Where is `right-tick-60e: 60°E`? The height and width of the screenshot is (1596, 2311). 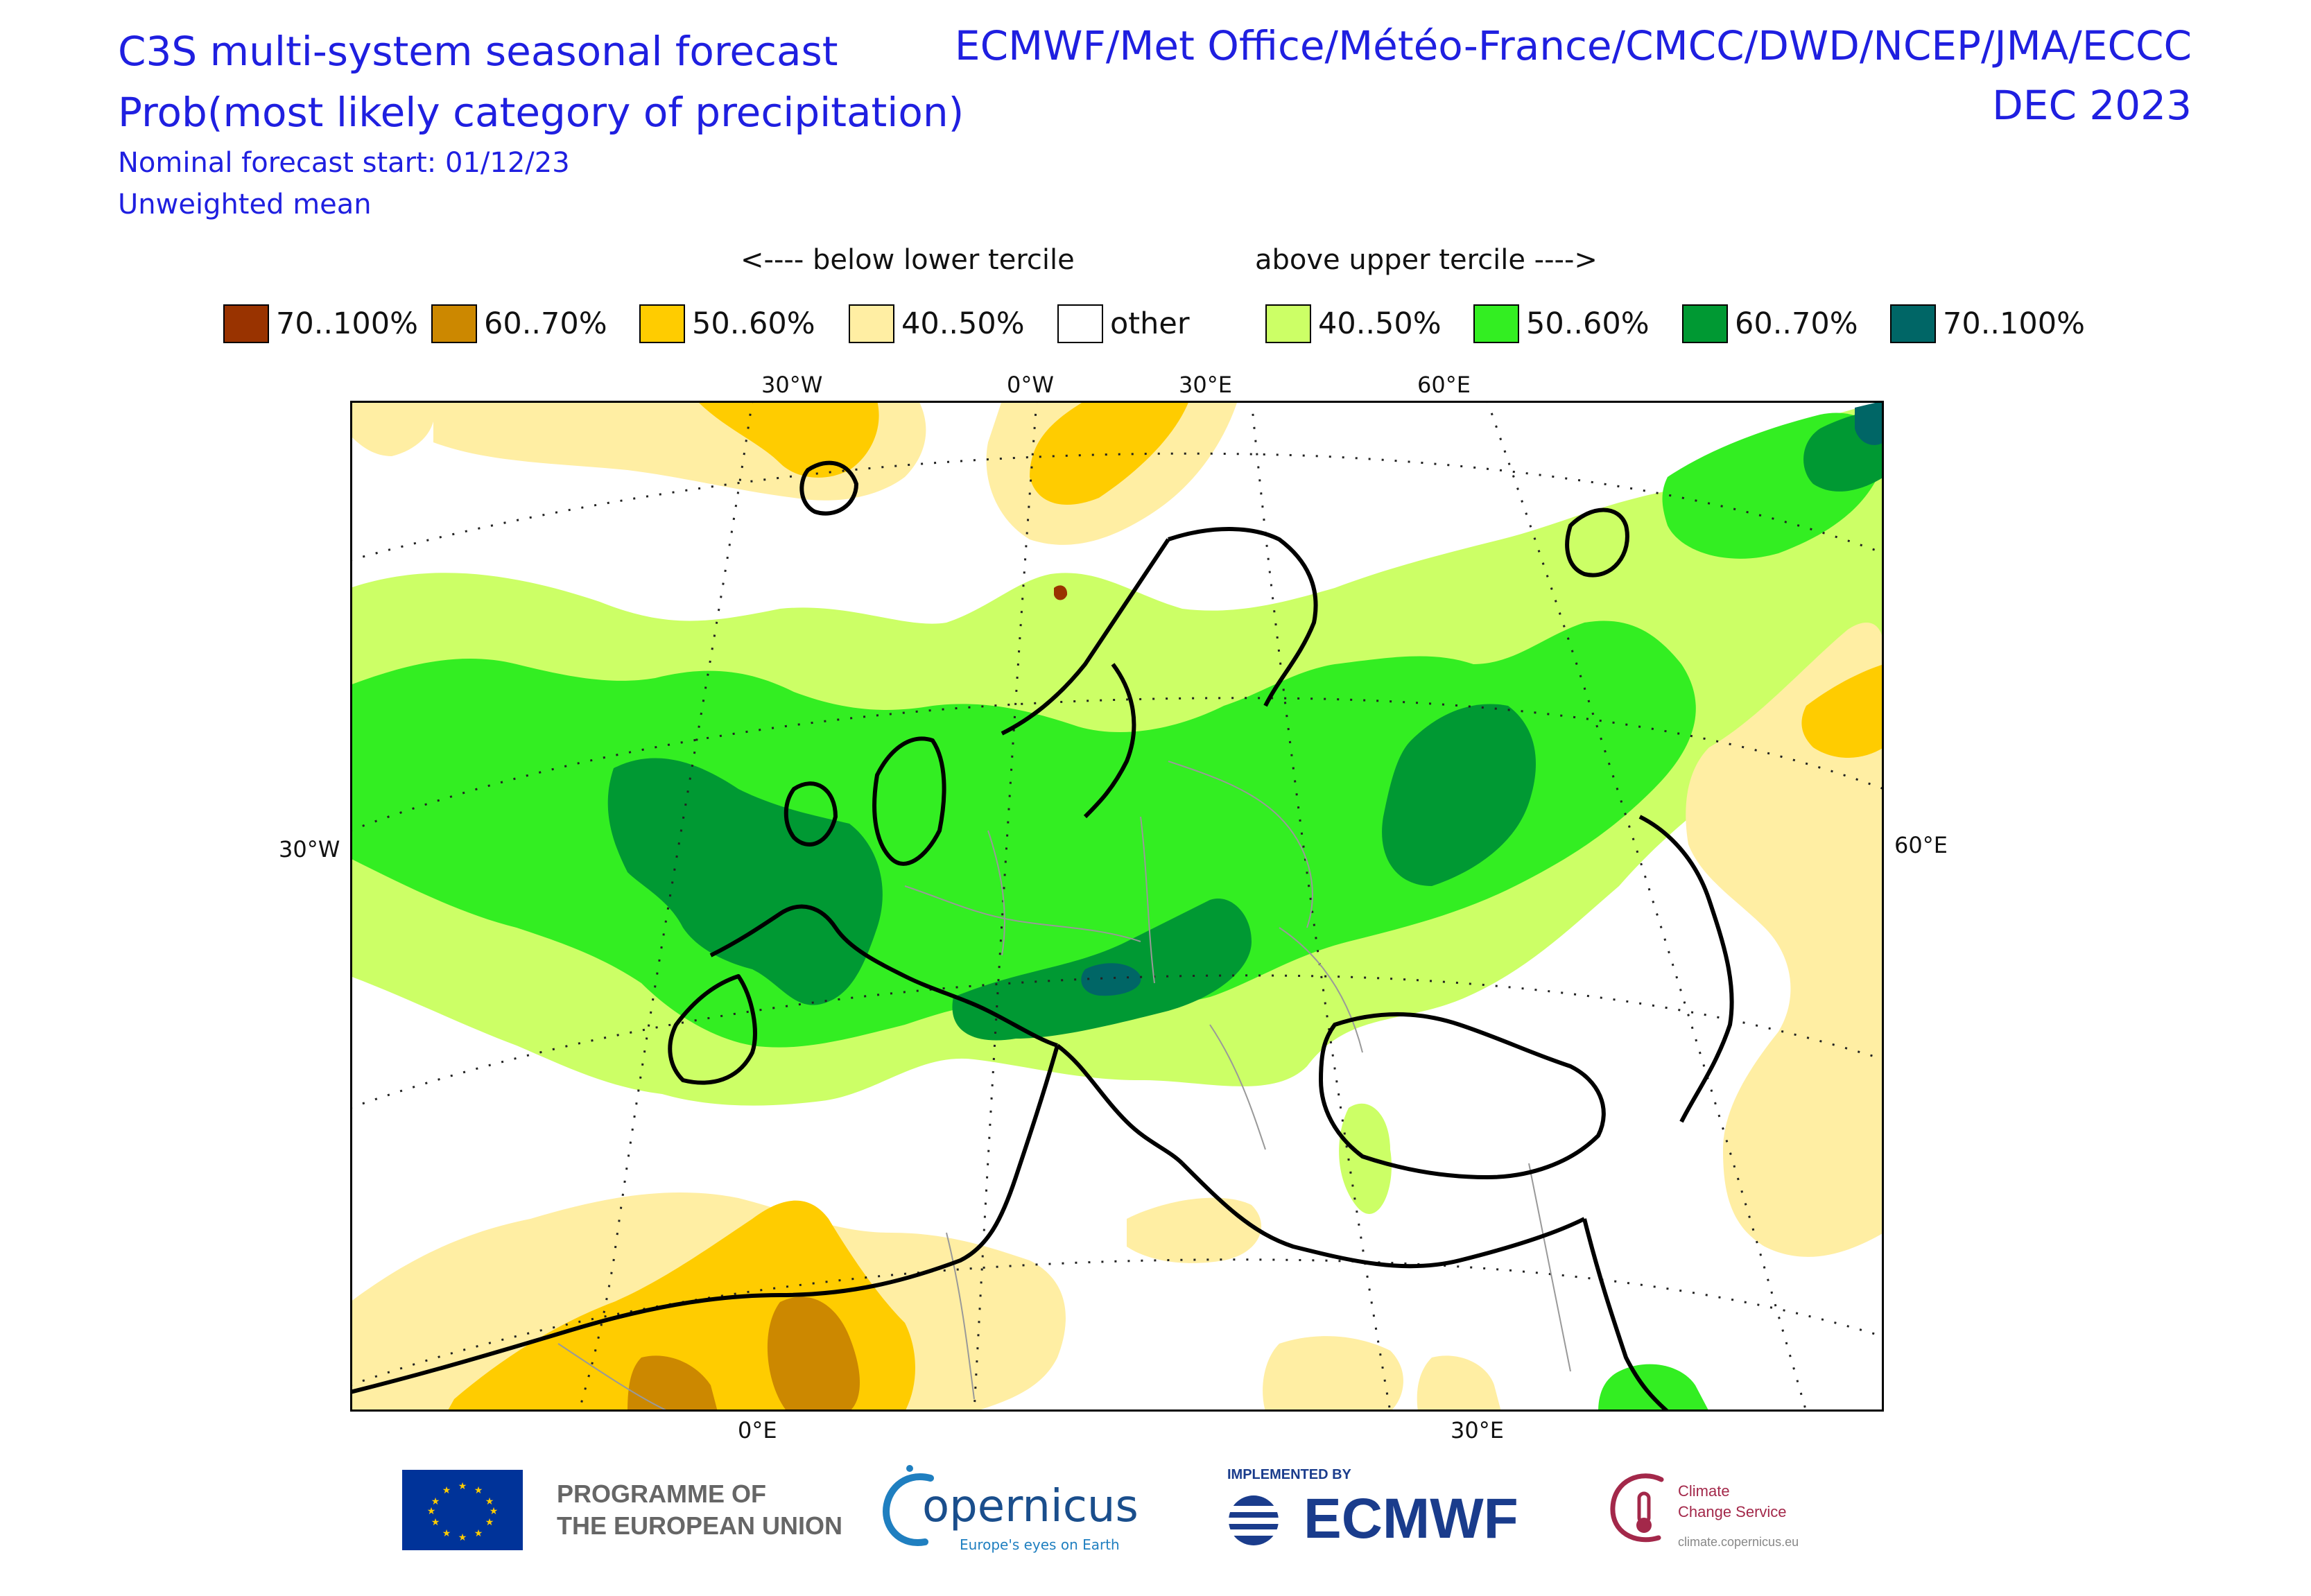
right-tick-60e: 60°E is located at coordinates (1921, 845).